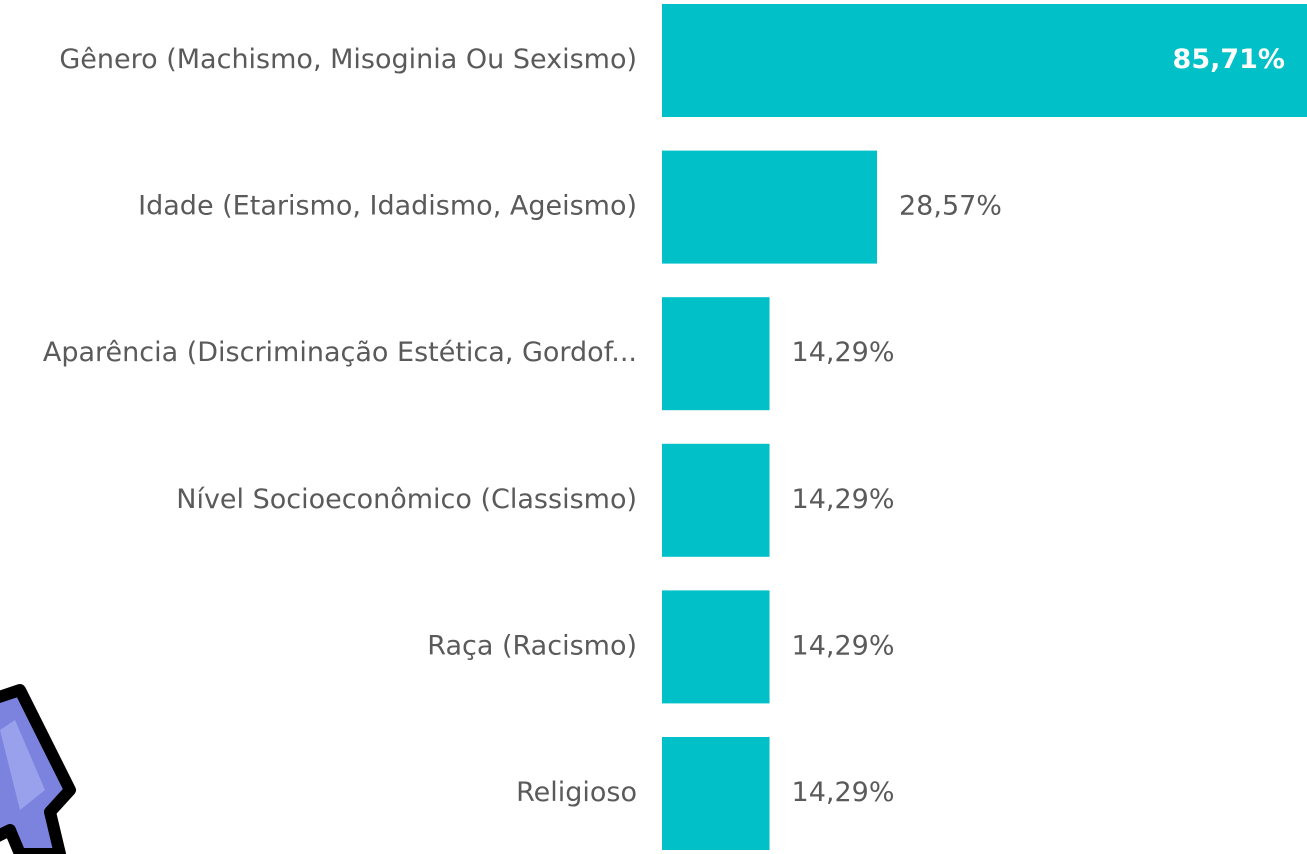  What do you see at coordinates (950, 206) in the screenshot?
I see `value-label: 28,57%` at bounding box center [950, 206].